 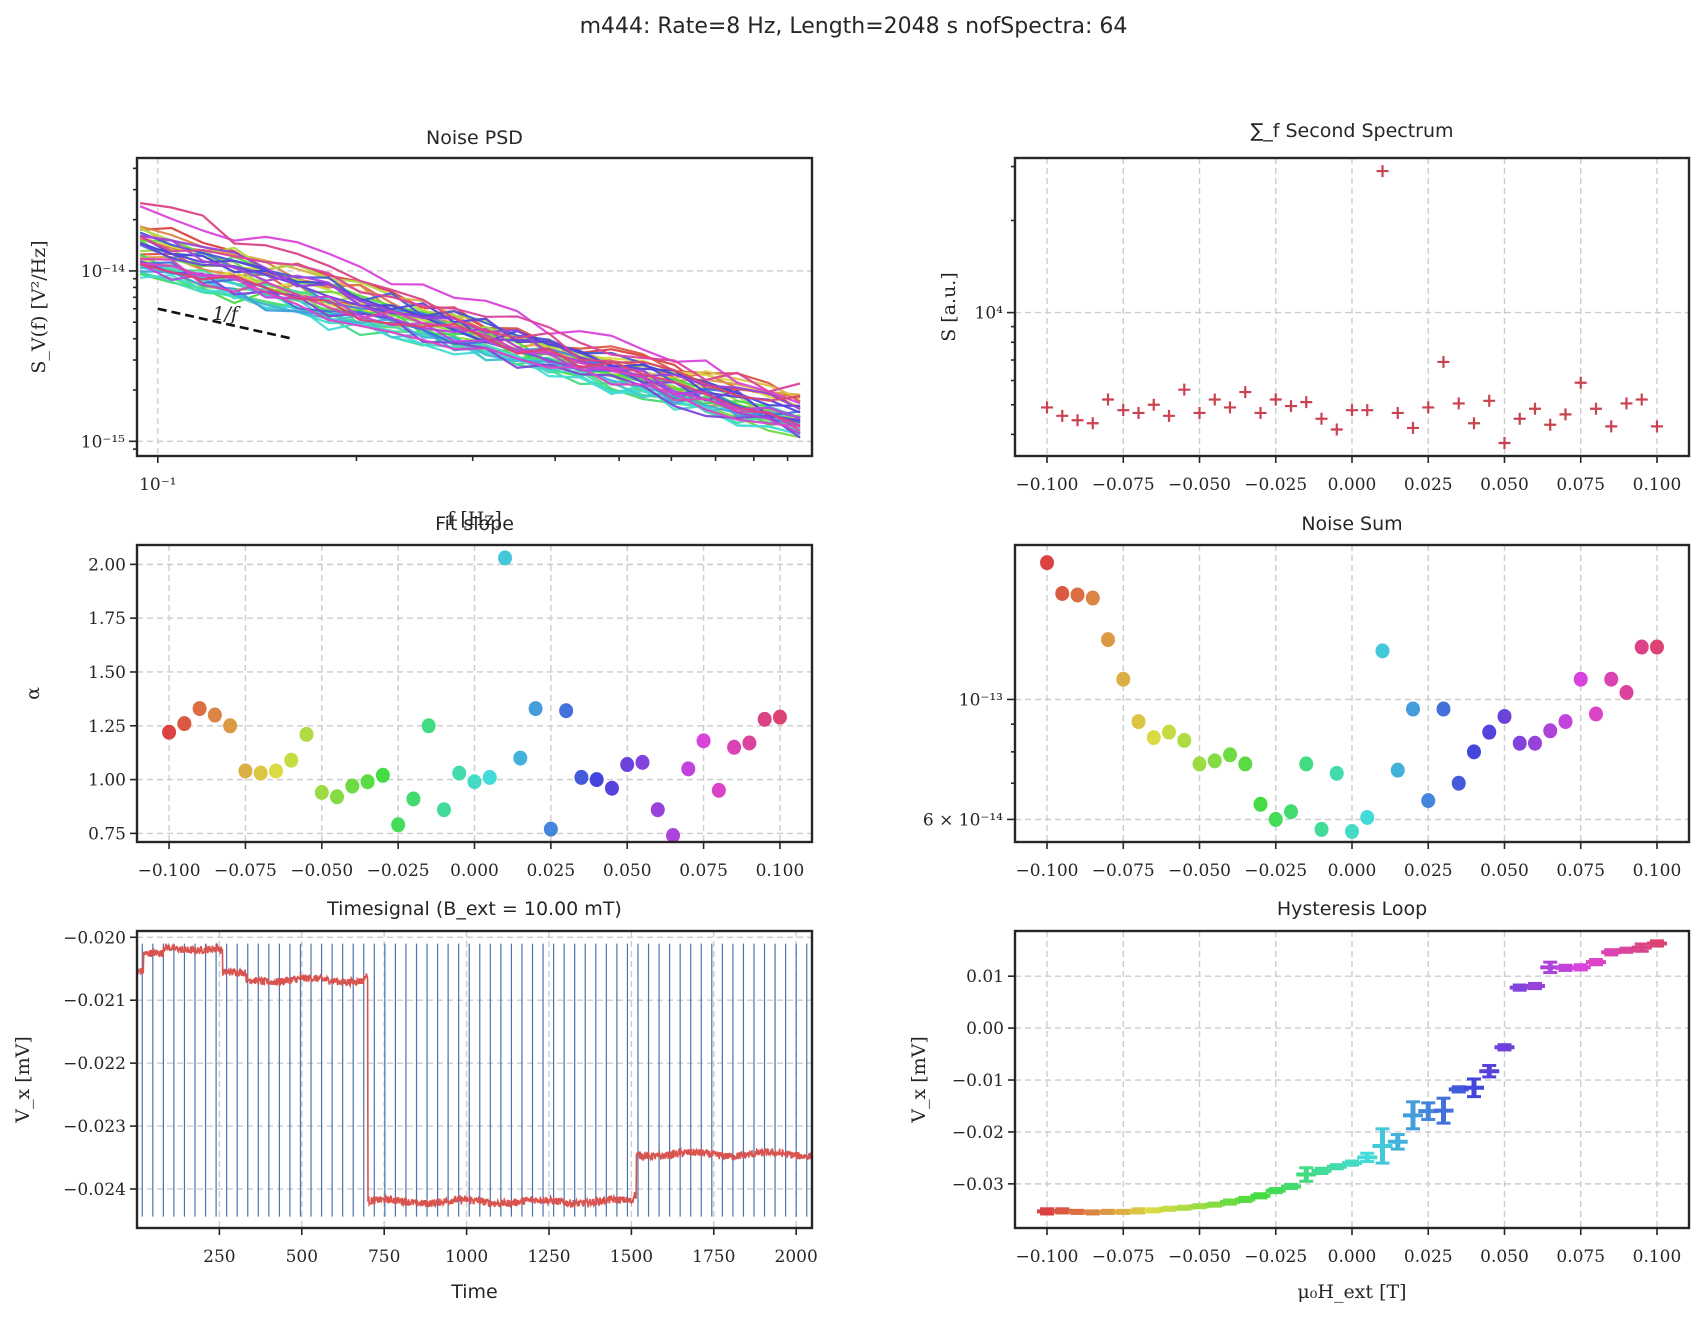 I want to click on x-tick-label: 1750, so click(x=713, y=1257).